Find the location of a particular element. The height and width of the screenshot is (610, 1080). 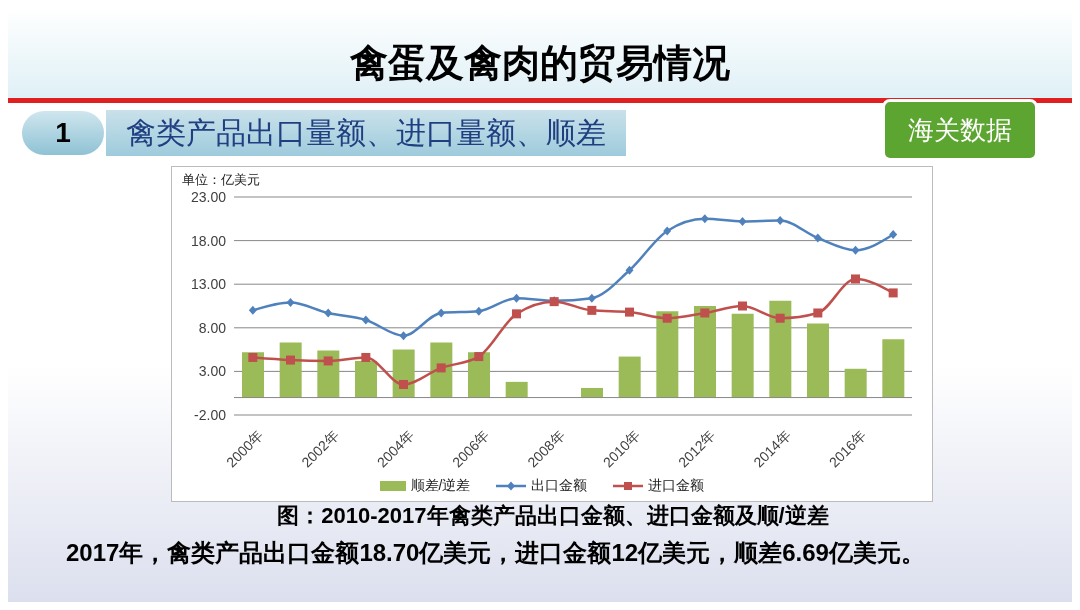

y-tick-label: 8.00 is located at coordinates (212, 327).